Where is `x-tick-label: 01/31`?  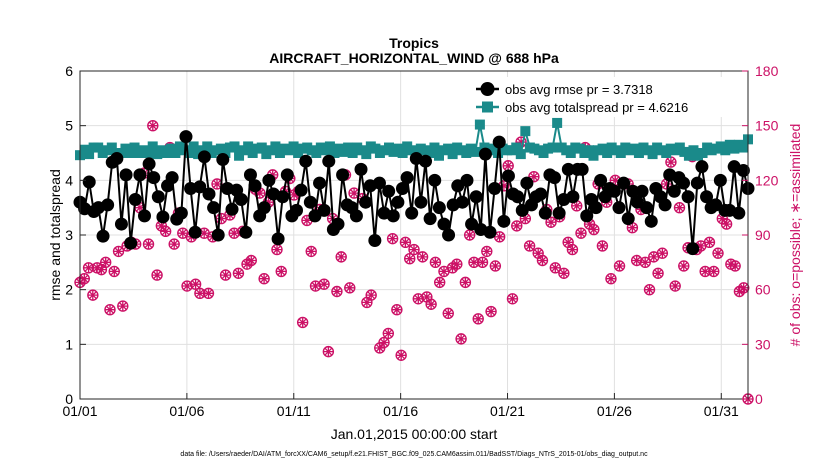
x-tick-label: 01/31 is located at coordinates (721, 411).